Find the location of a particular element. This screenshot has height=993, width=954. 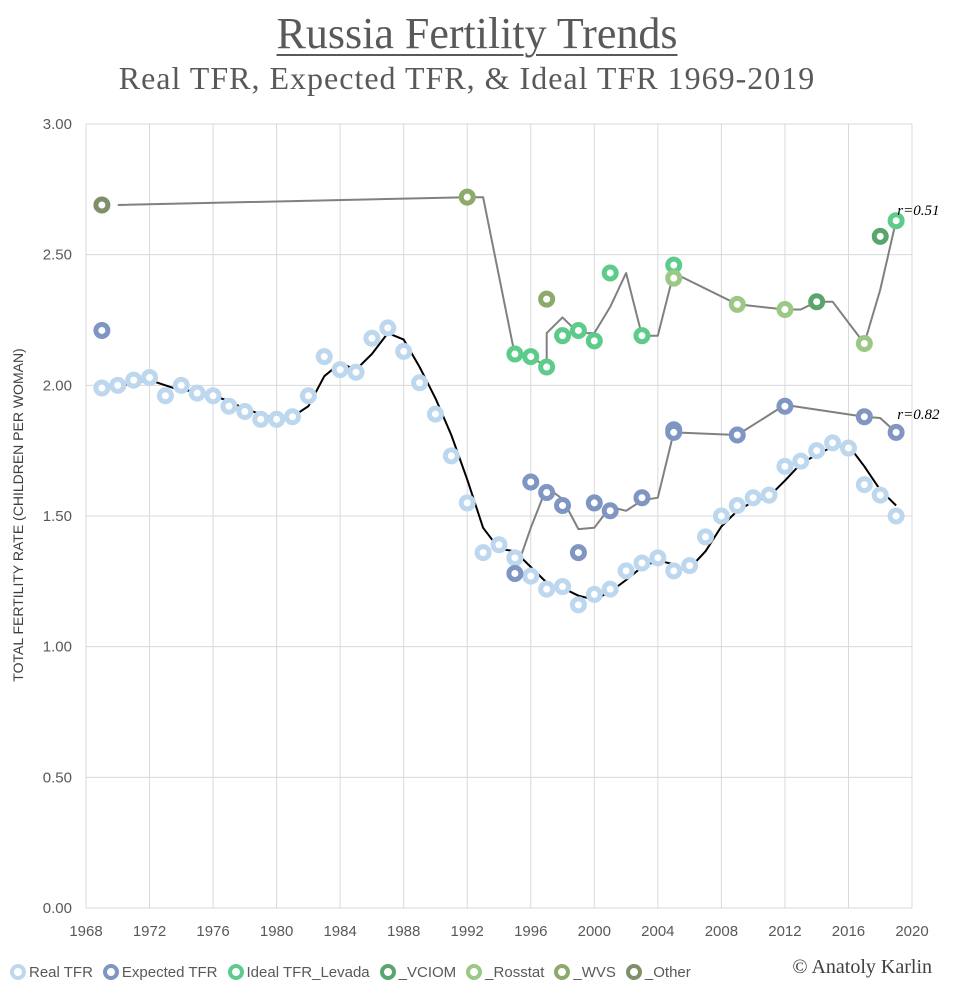

x-tick-label: 1988 is located at coordinates (403, 931).